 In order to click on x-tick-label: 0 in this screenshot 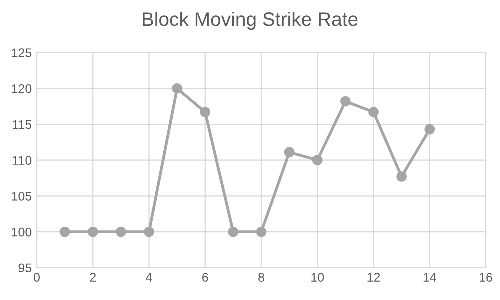, I will do `click(37, 277)`.